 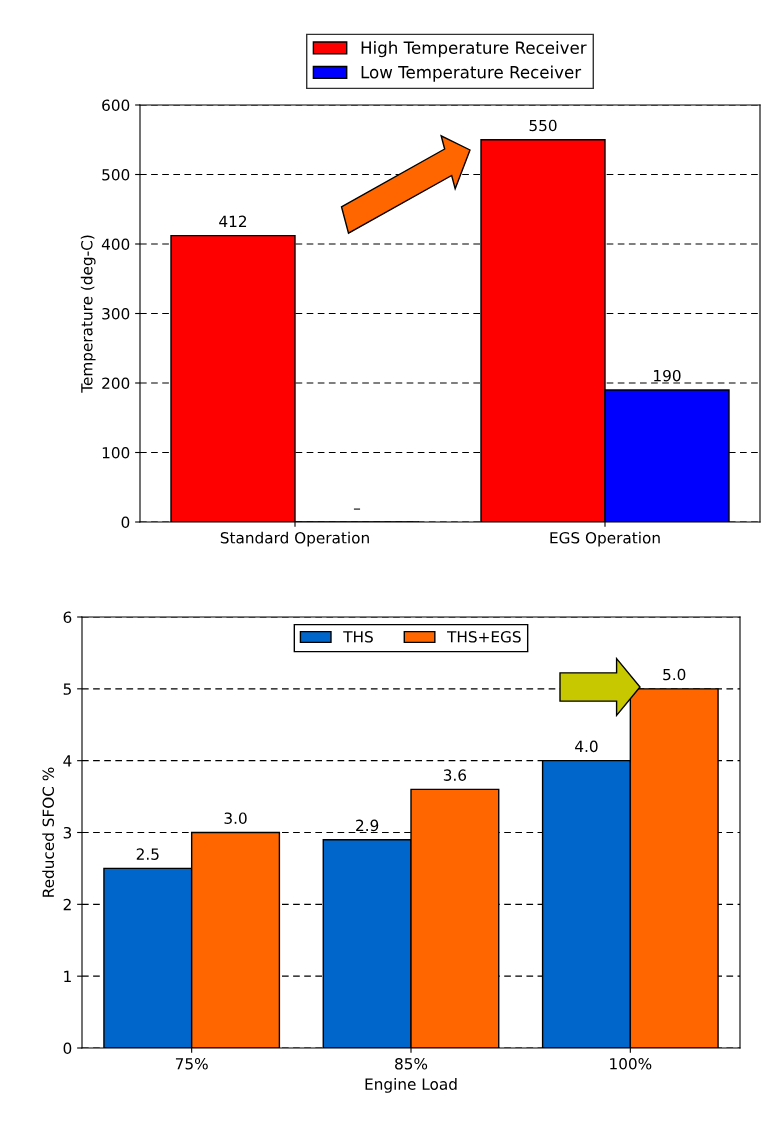 What do you see at coordinates (233, 221) in the screenshot?
I see `data-label: 412` at bounding box center [233, 221].